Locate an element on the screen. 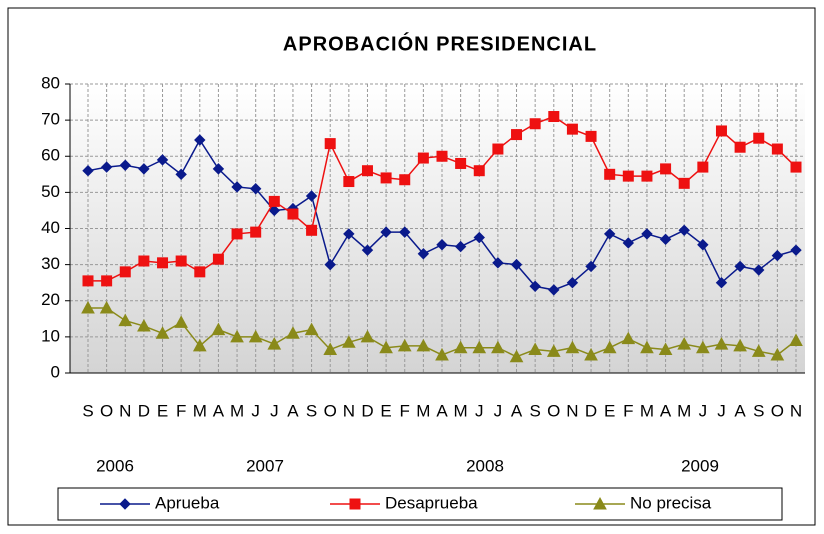 The width and height of the screenshot is (824, 534). y-tick-label: 80 is located at coordinates (50, 82).